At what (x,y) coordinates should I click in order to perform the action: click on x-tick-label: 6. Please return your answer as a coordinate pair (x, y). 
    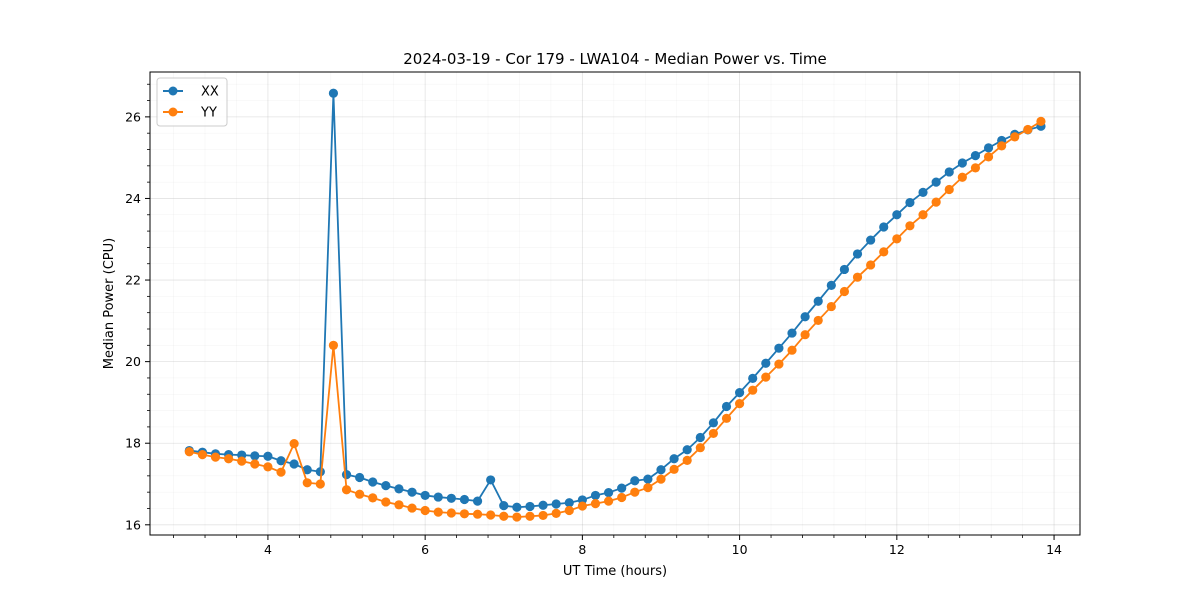
    Looking at the image, I should click on (425, 549).